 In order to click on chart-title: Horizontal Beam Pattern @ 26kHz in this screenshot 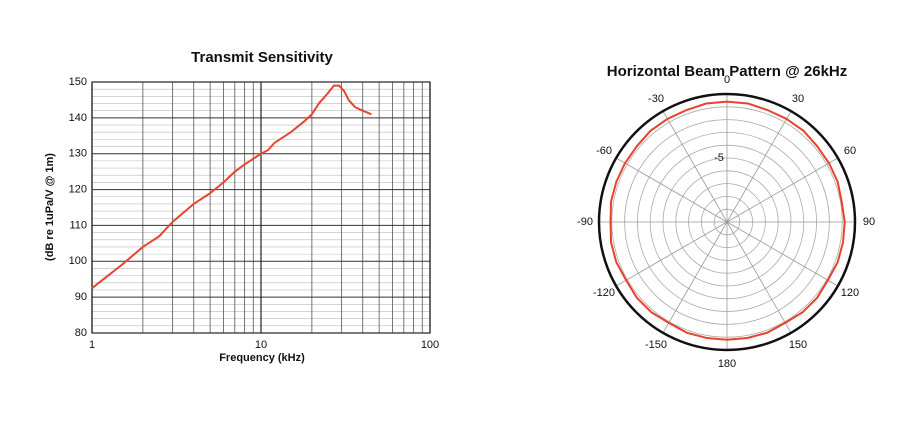, I will do `click(727, 71)`.